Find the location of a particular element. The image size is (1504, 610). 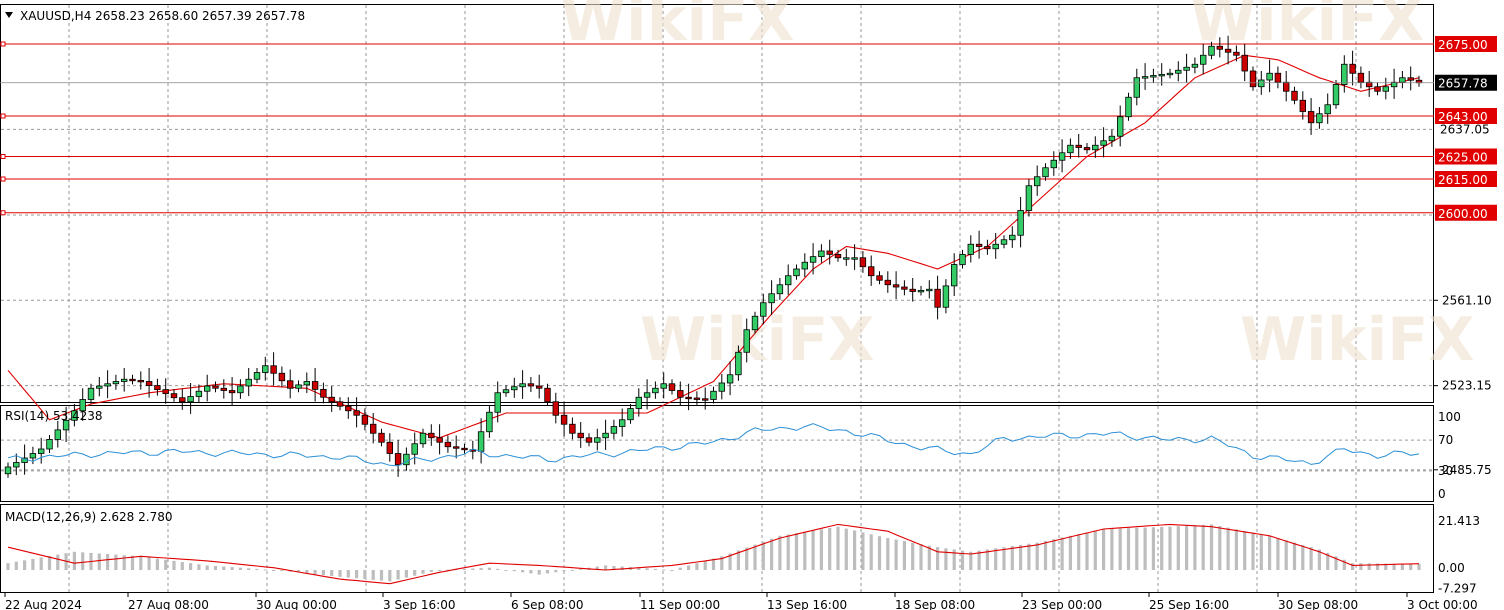

rsi-tick-label: 0 is located at coordinates (1442, 494).